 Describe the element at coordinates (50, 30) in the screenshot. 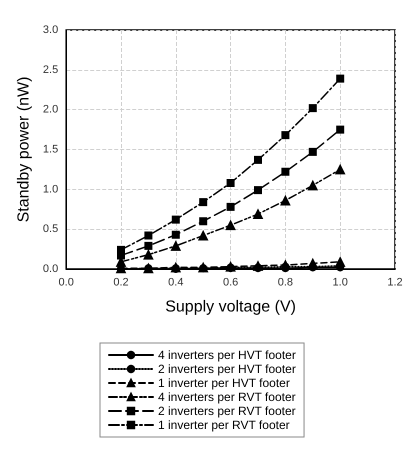

I see `y-tick-label: 3.0` at that location.